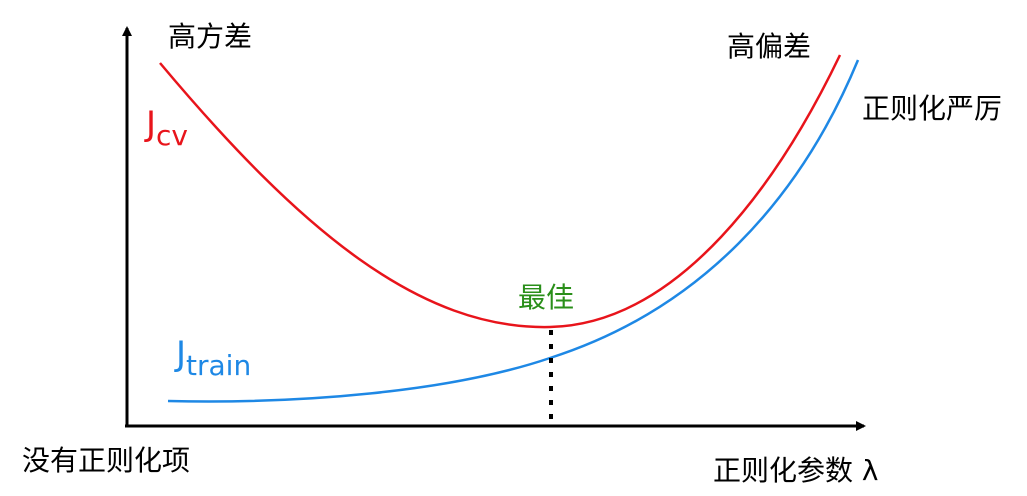  Describe the element at coordinates (932, 108) in the screenshot. I see `strong-regularization-label: 正则化严厉` at that location.